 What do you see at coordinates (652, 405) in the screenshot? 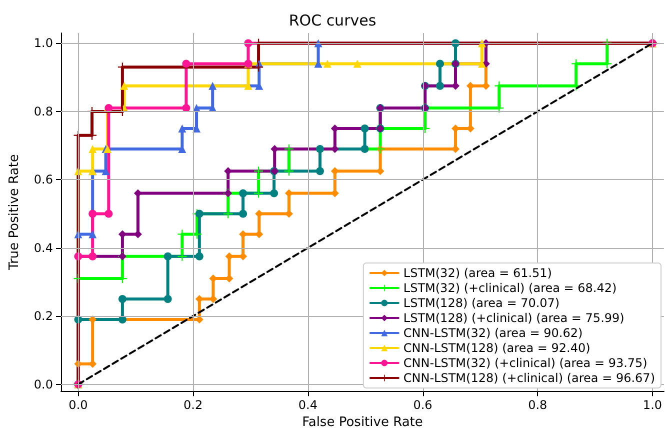
I see `x-tick-label: 1.0` at bounding box center [652, 405].